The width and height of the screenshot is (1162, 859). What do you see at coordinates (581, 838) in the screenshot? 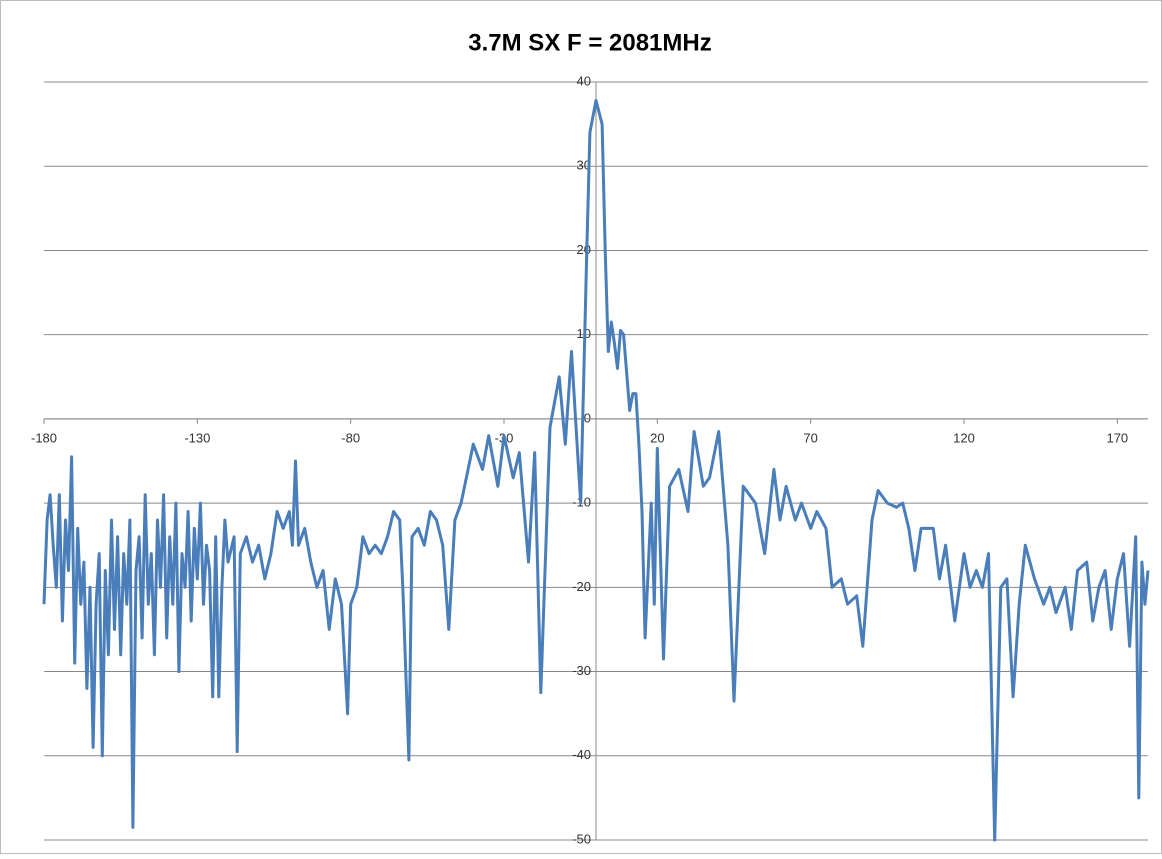
I see `y-tick-label: -50` at bounding box center [581, 838].